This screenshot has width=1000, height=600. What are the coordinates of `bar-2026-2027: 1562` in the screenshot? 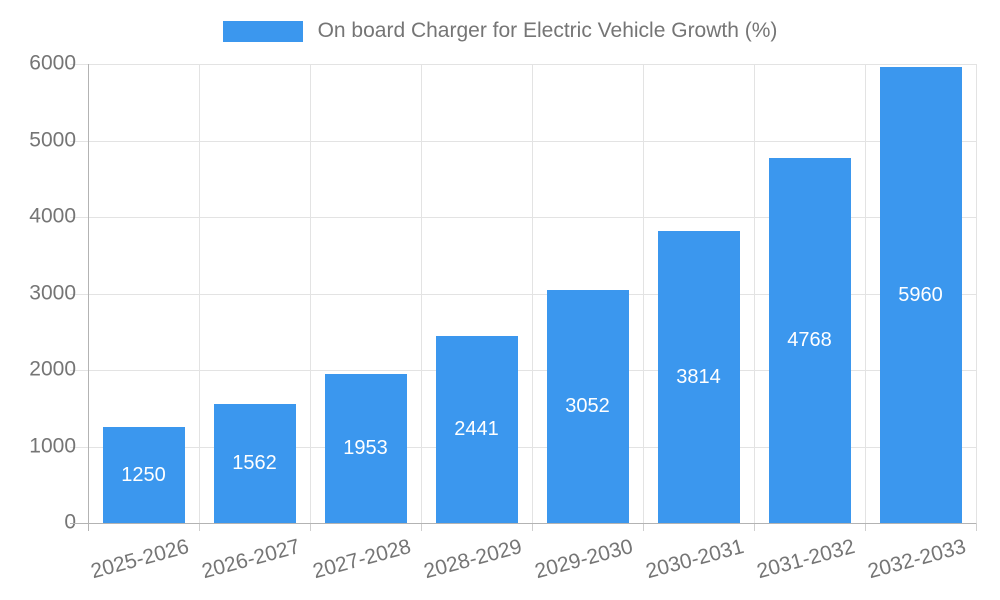 It's located at (254, 463).